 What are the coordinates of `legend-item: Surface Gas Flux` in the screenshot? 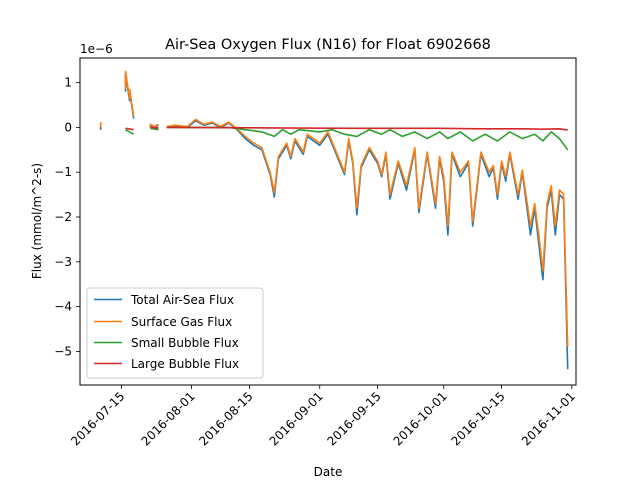 It's located at (163, 322).